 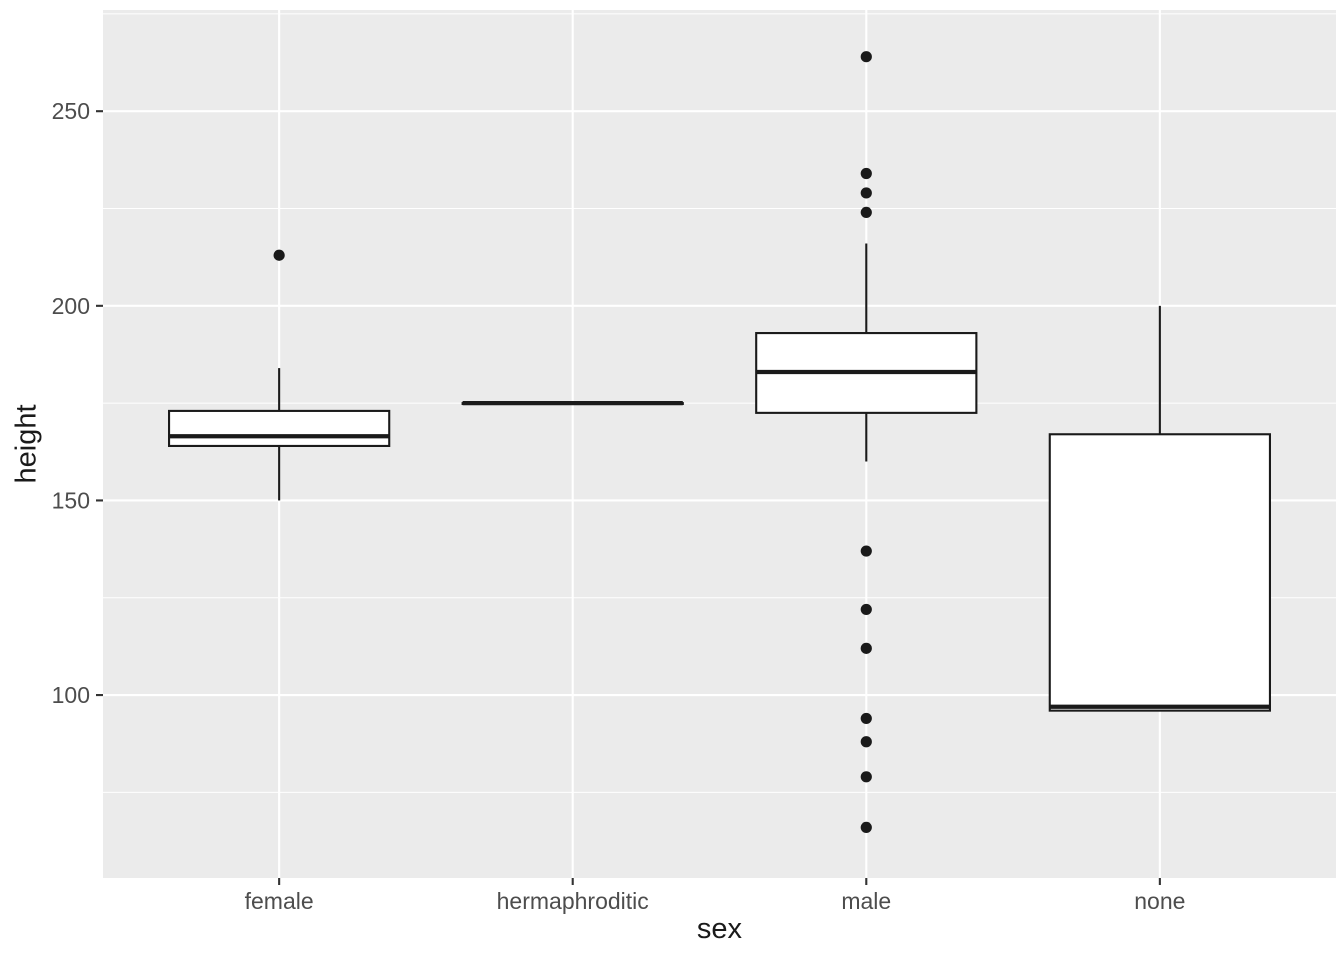 What do you see at coordinates (71, 695) in the screenshot?
I see `y-tick-label-100: 100` at bounding box center [71, 695].